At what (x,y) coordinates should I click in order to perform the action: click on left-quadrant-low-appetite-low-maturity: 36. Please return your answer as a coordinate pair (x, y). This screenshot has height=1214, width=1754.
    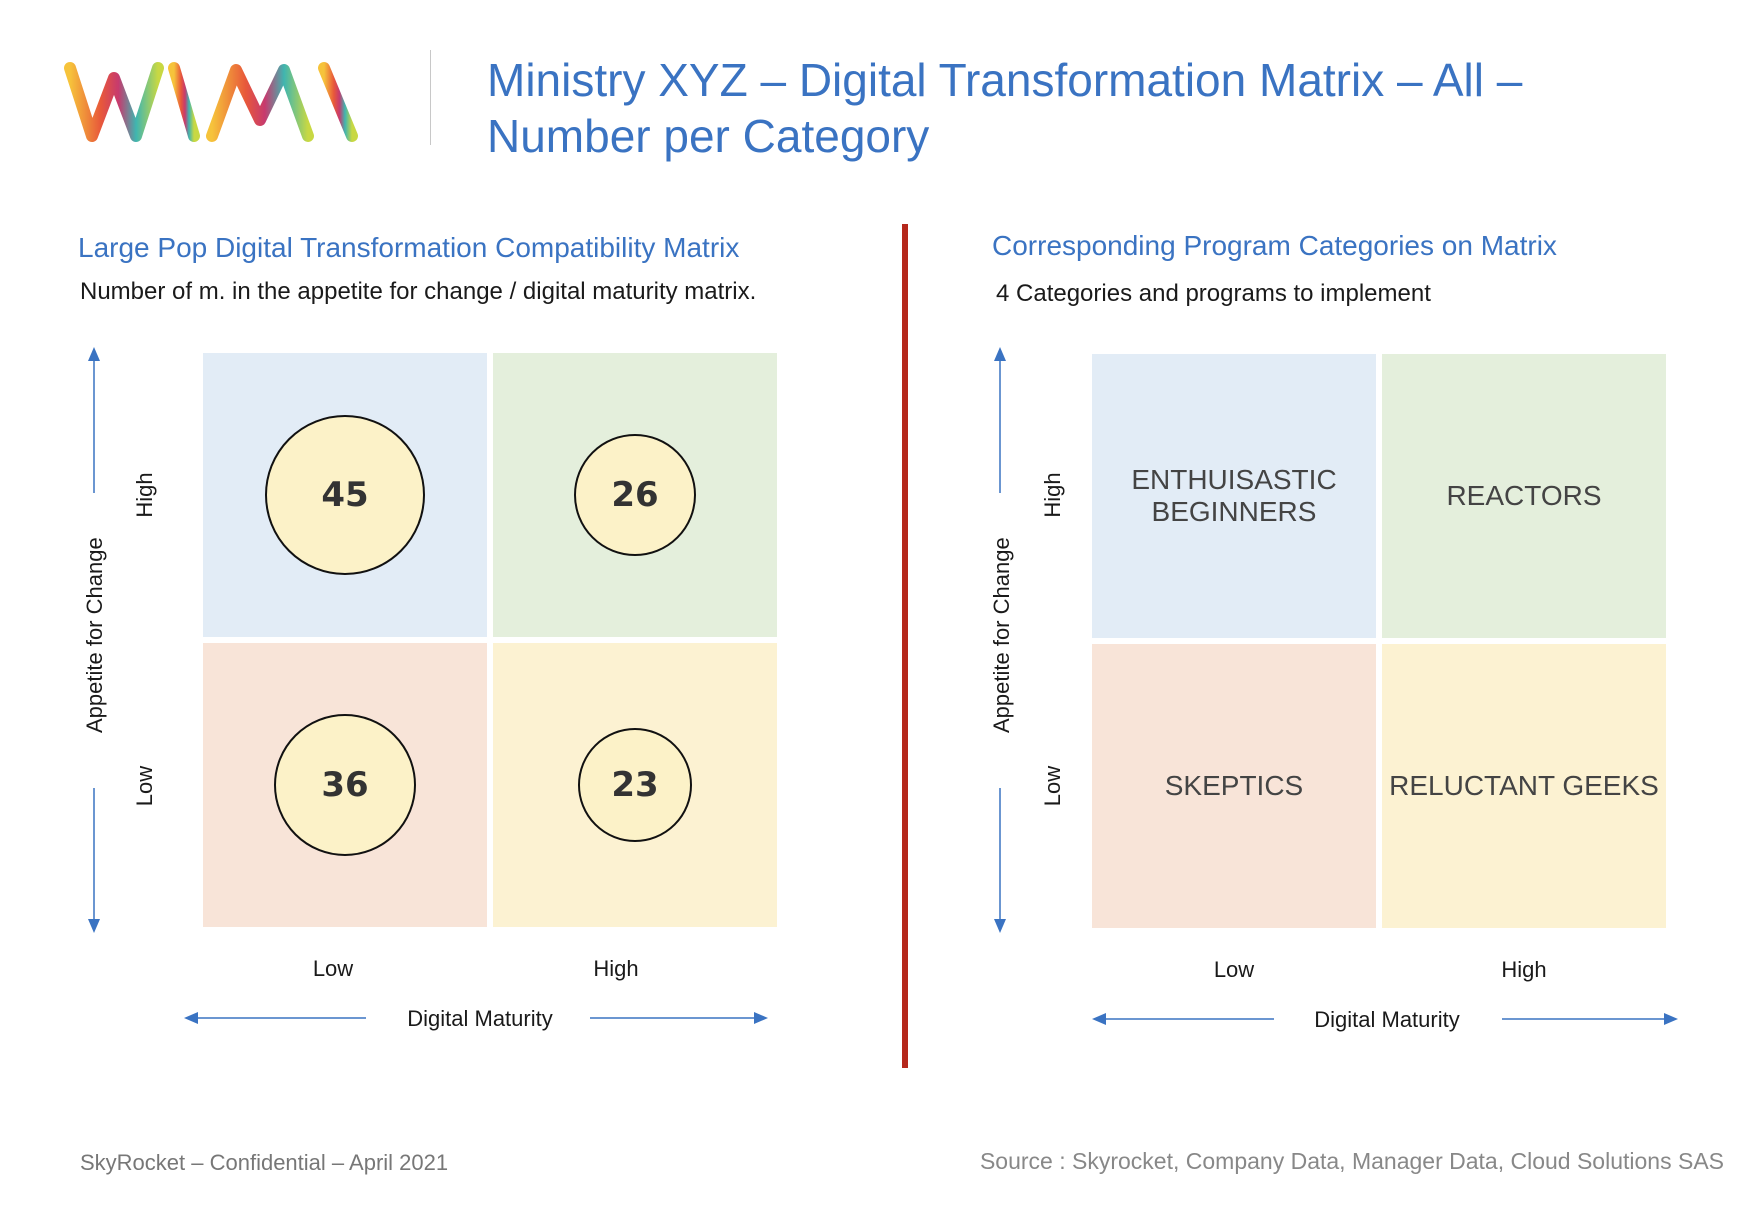
    Looking at the image, I should click on (345, 785).